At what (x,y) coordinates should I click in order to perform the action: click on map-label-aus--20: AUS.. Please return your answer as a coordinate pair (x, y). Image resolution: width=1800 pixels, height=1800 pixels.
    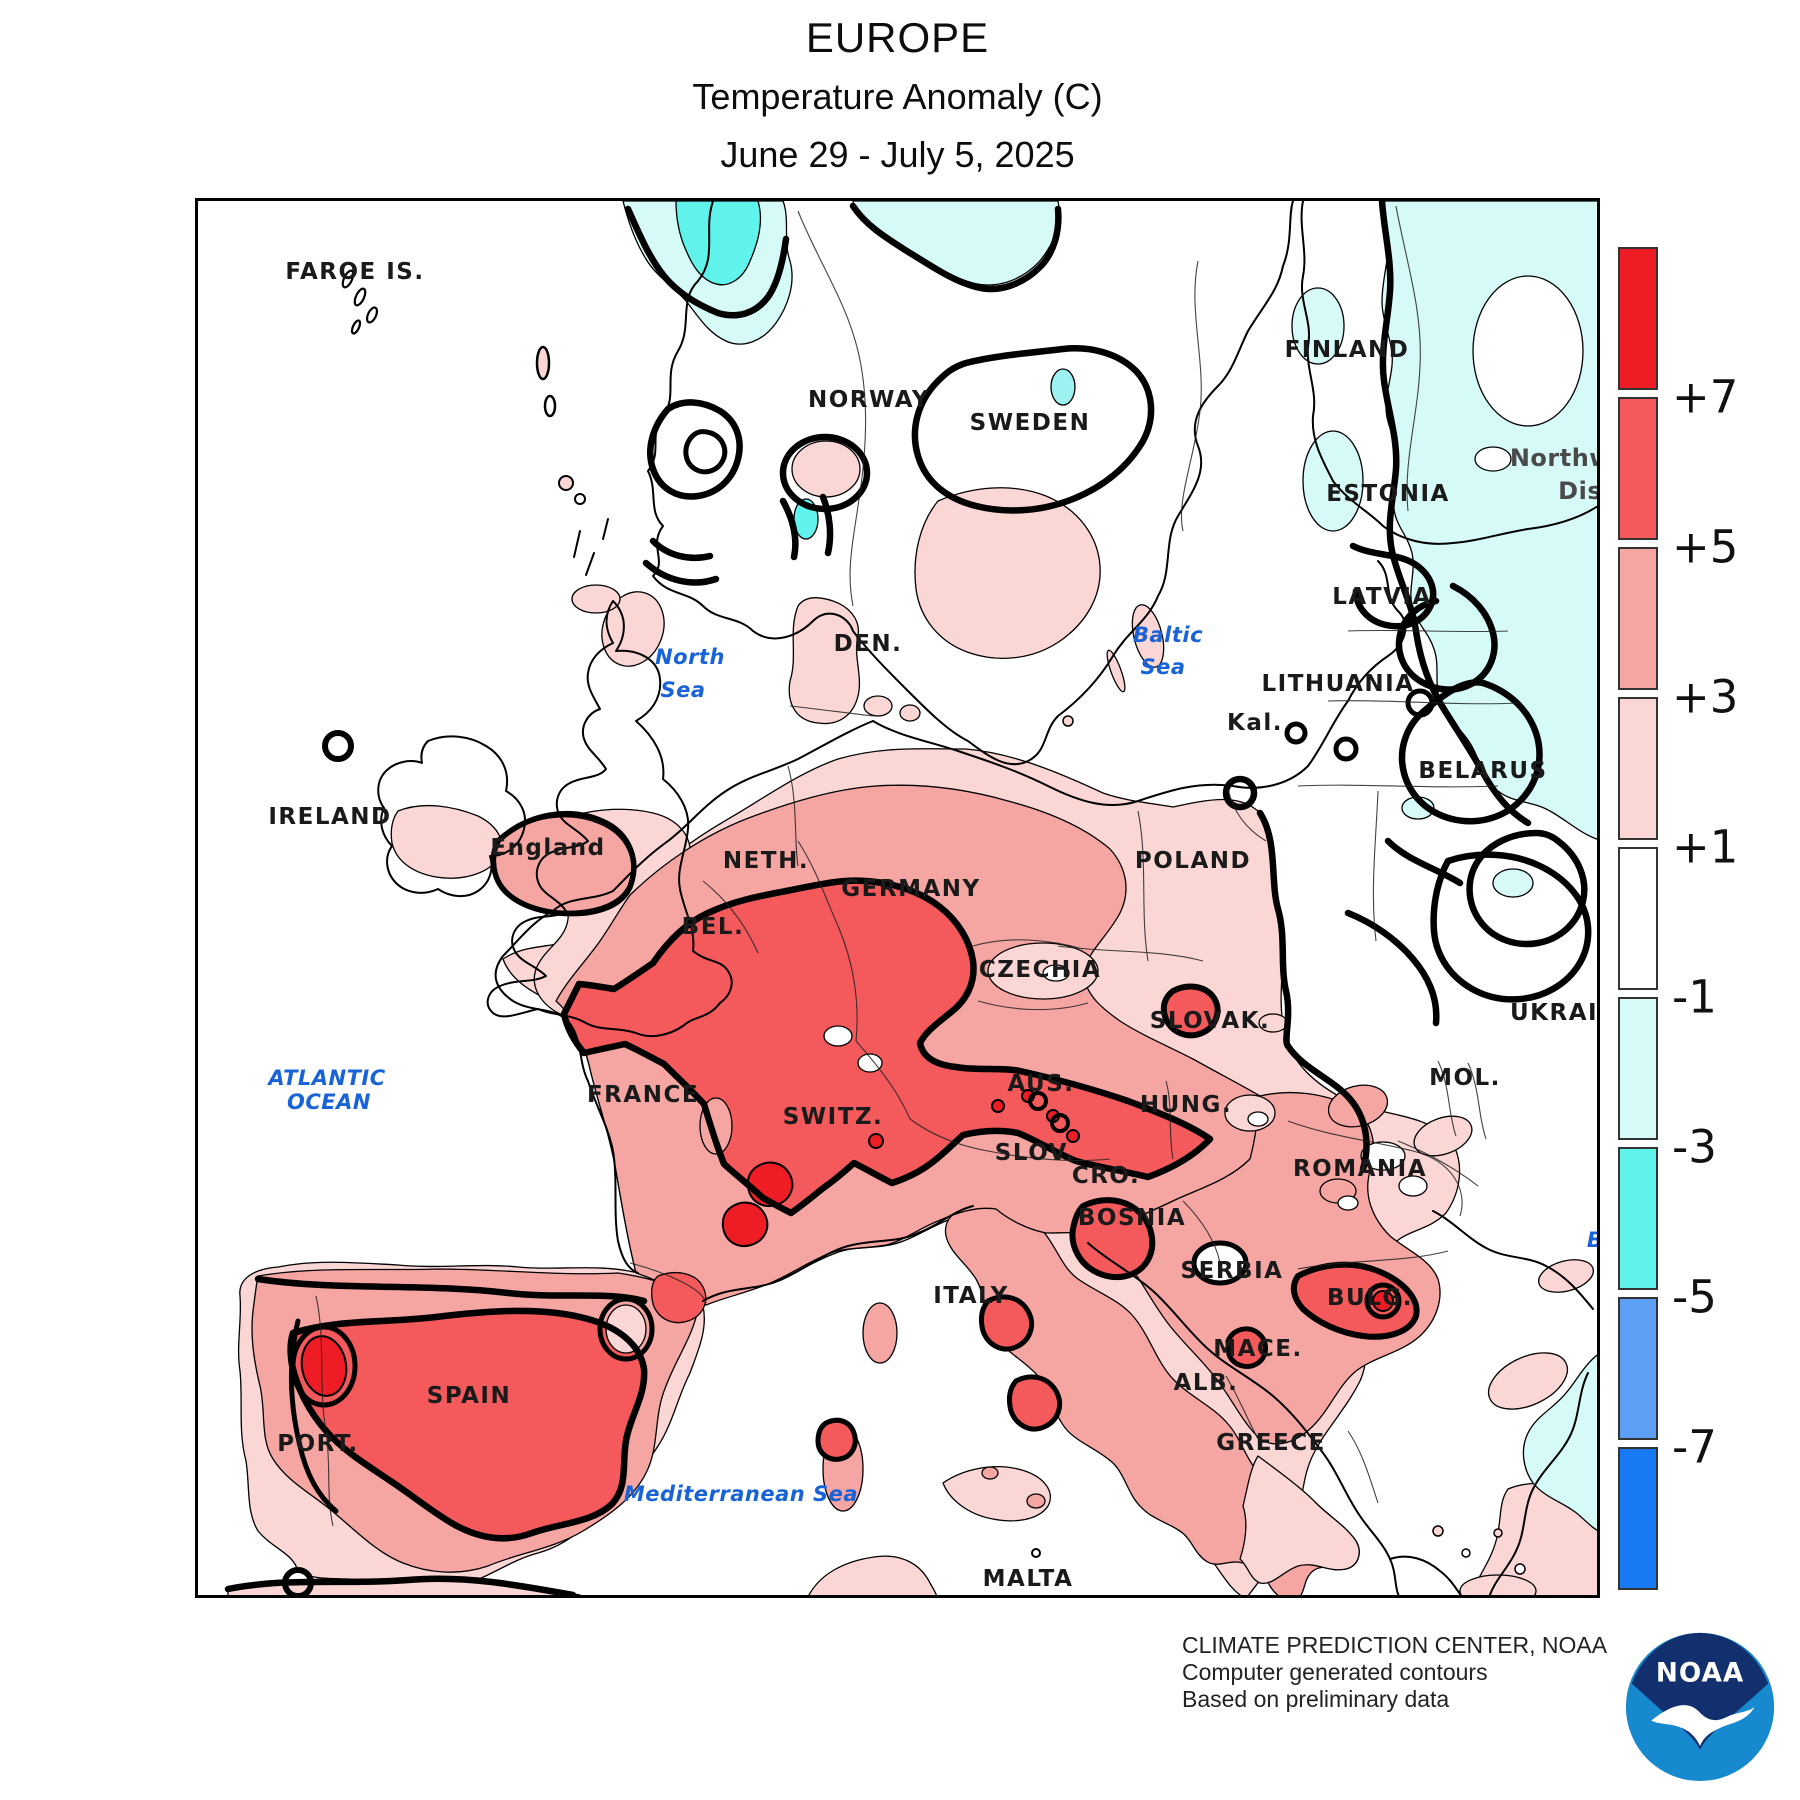
    Looking at the image, I should click on (1041, 1084).